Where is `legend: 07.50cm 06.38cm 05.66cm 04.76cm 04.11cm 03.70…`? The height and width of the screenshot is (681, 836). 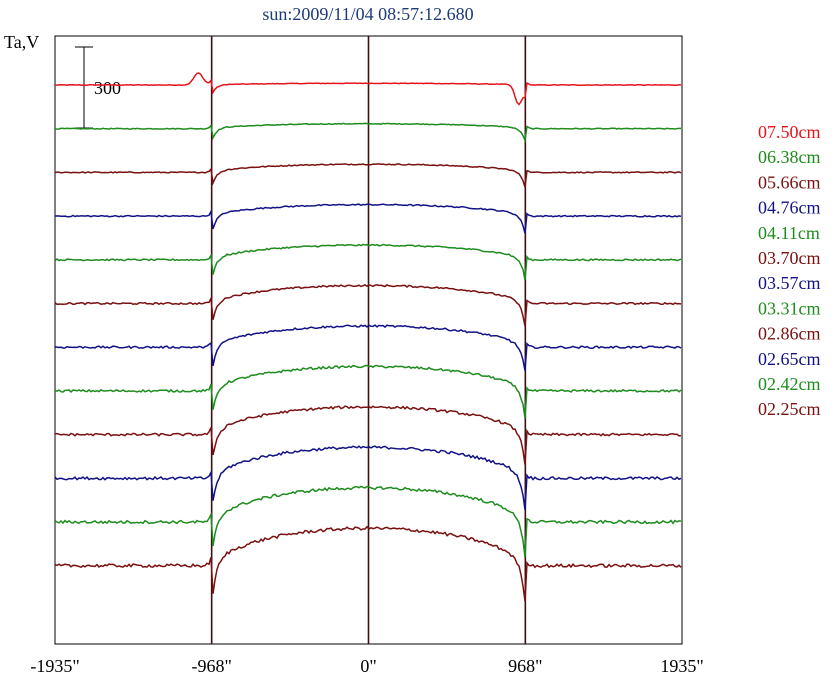
legend: 07.50cm 06.38cm 05.66cm 04.76cm 04.11cm 03.70… is located at coordinates (789, 270).